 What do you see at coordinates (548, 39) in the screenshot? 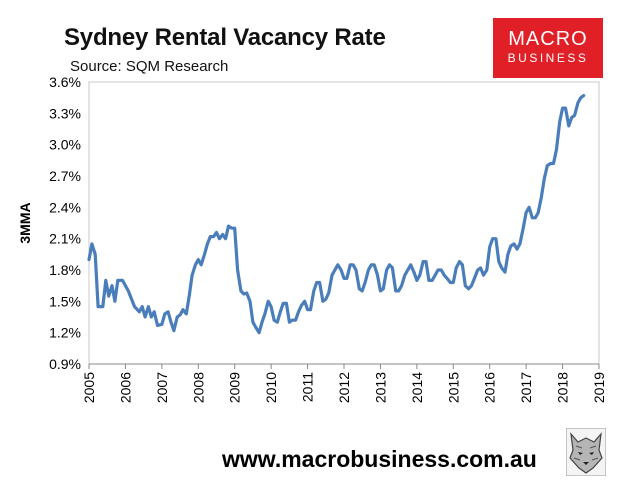
I see `logo-line-1: MACRO` at bounding box center [548, 39].